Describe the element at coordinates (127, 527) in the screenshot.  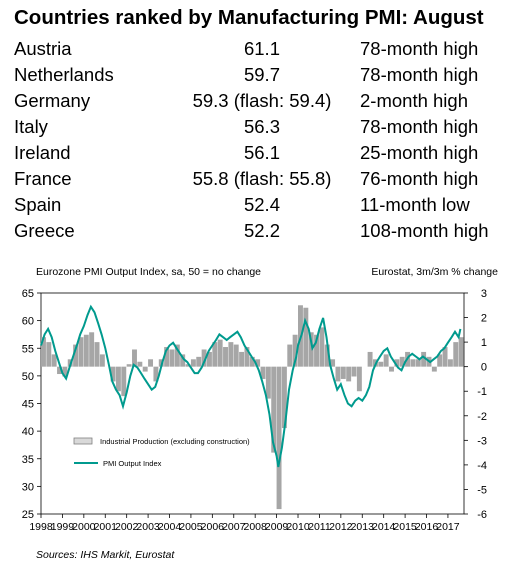
I see `x-tick-label: 2002` at that location.